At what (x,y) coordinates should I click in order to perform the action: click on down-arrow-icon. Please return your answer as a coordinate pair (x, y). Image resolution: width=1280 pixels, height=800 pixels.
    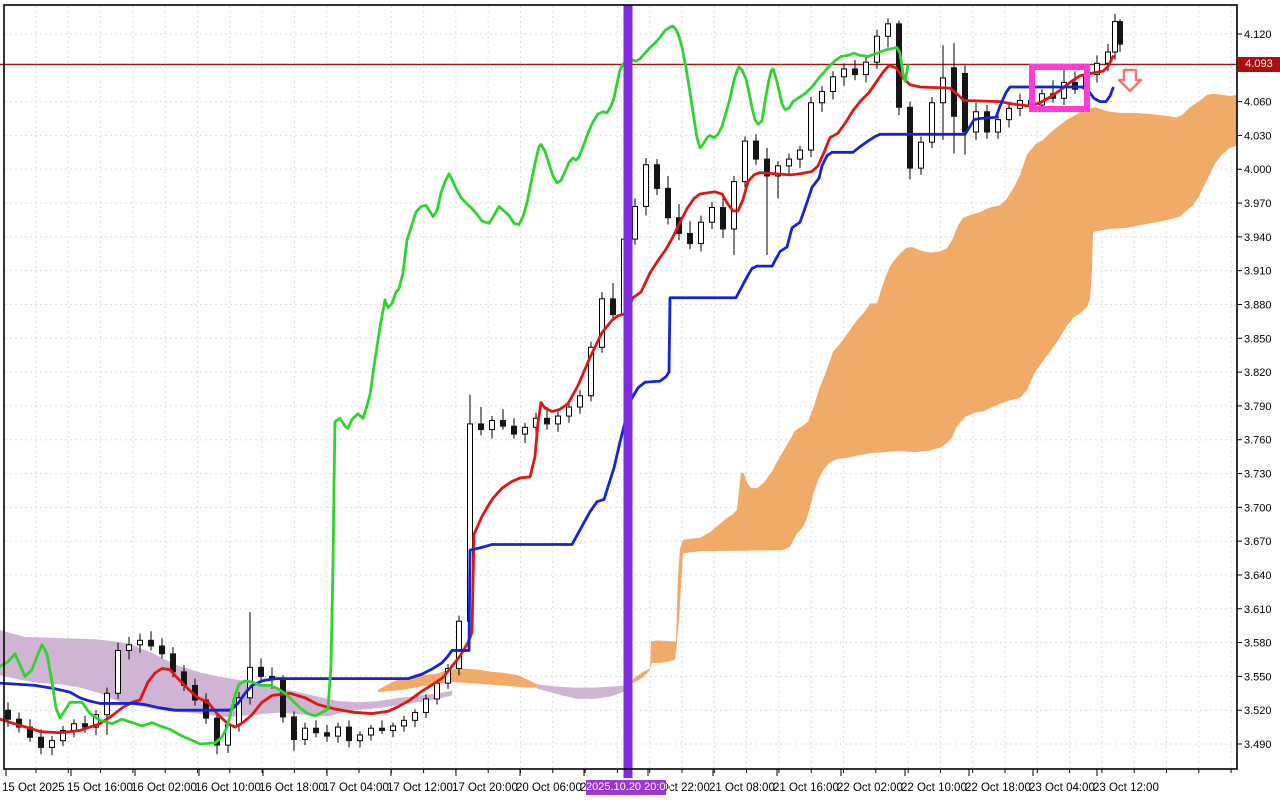
    Looking at the image, I should click on (1130, 80).